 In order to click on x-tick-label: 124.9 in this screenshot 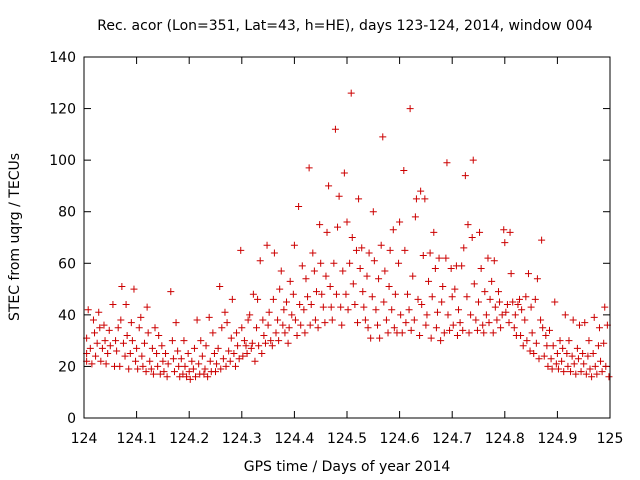, I will do `click(557, 439)`.